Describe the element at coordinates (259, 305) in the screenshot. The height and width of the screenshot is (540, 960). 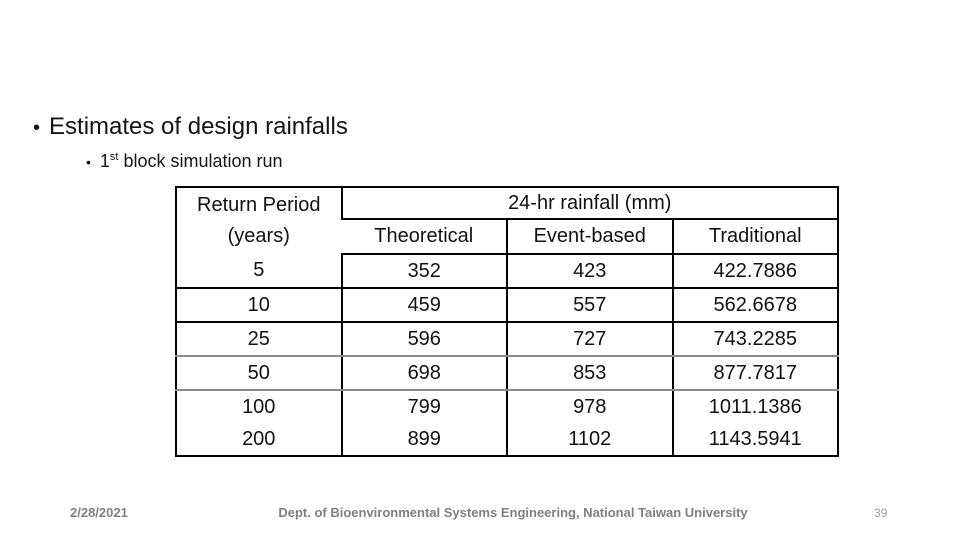
I see `cell-return-period: 10` at that location.